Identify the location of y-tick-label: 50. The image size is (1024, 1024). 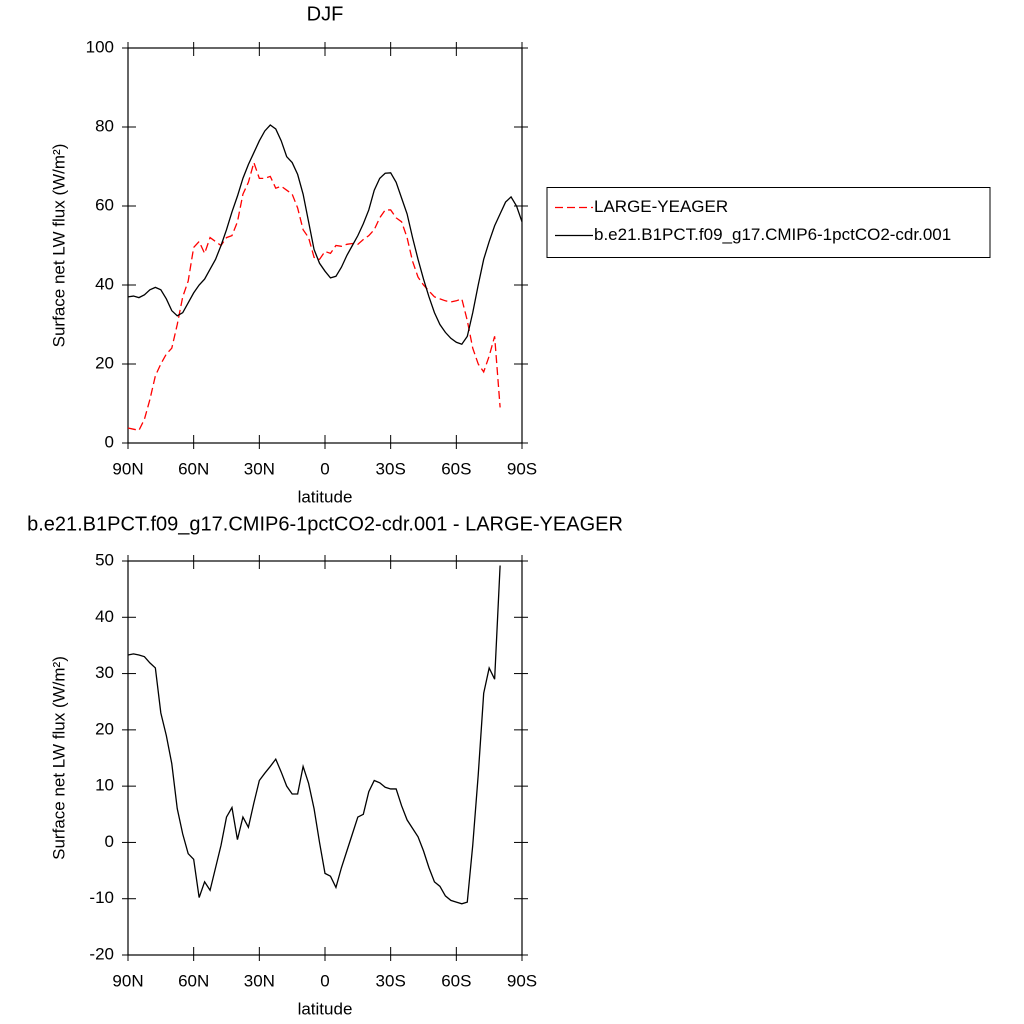
(104, 559).